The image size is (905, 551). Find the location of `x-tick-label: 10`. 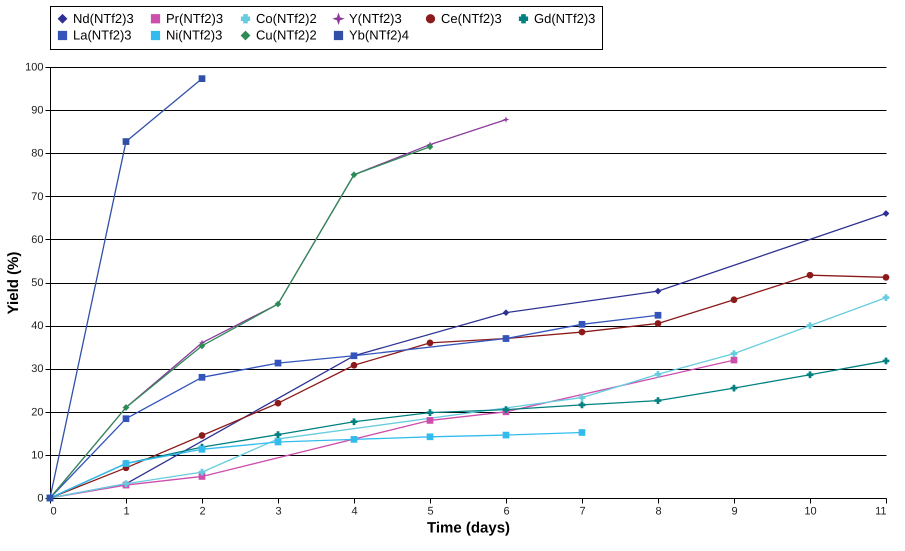

x-tick-label: 10 is located at coordinates (810, 512).